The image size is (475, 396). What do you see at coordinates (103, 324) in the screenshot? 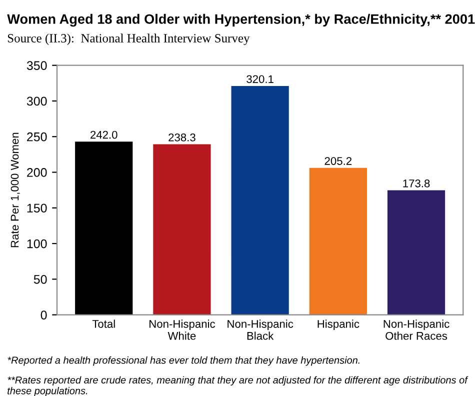
I see `x-tick-label: Total` at bounding box center [103, 324].